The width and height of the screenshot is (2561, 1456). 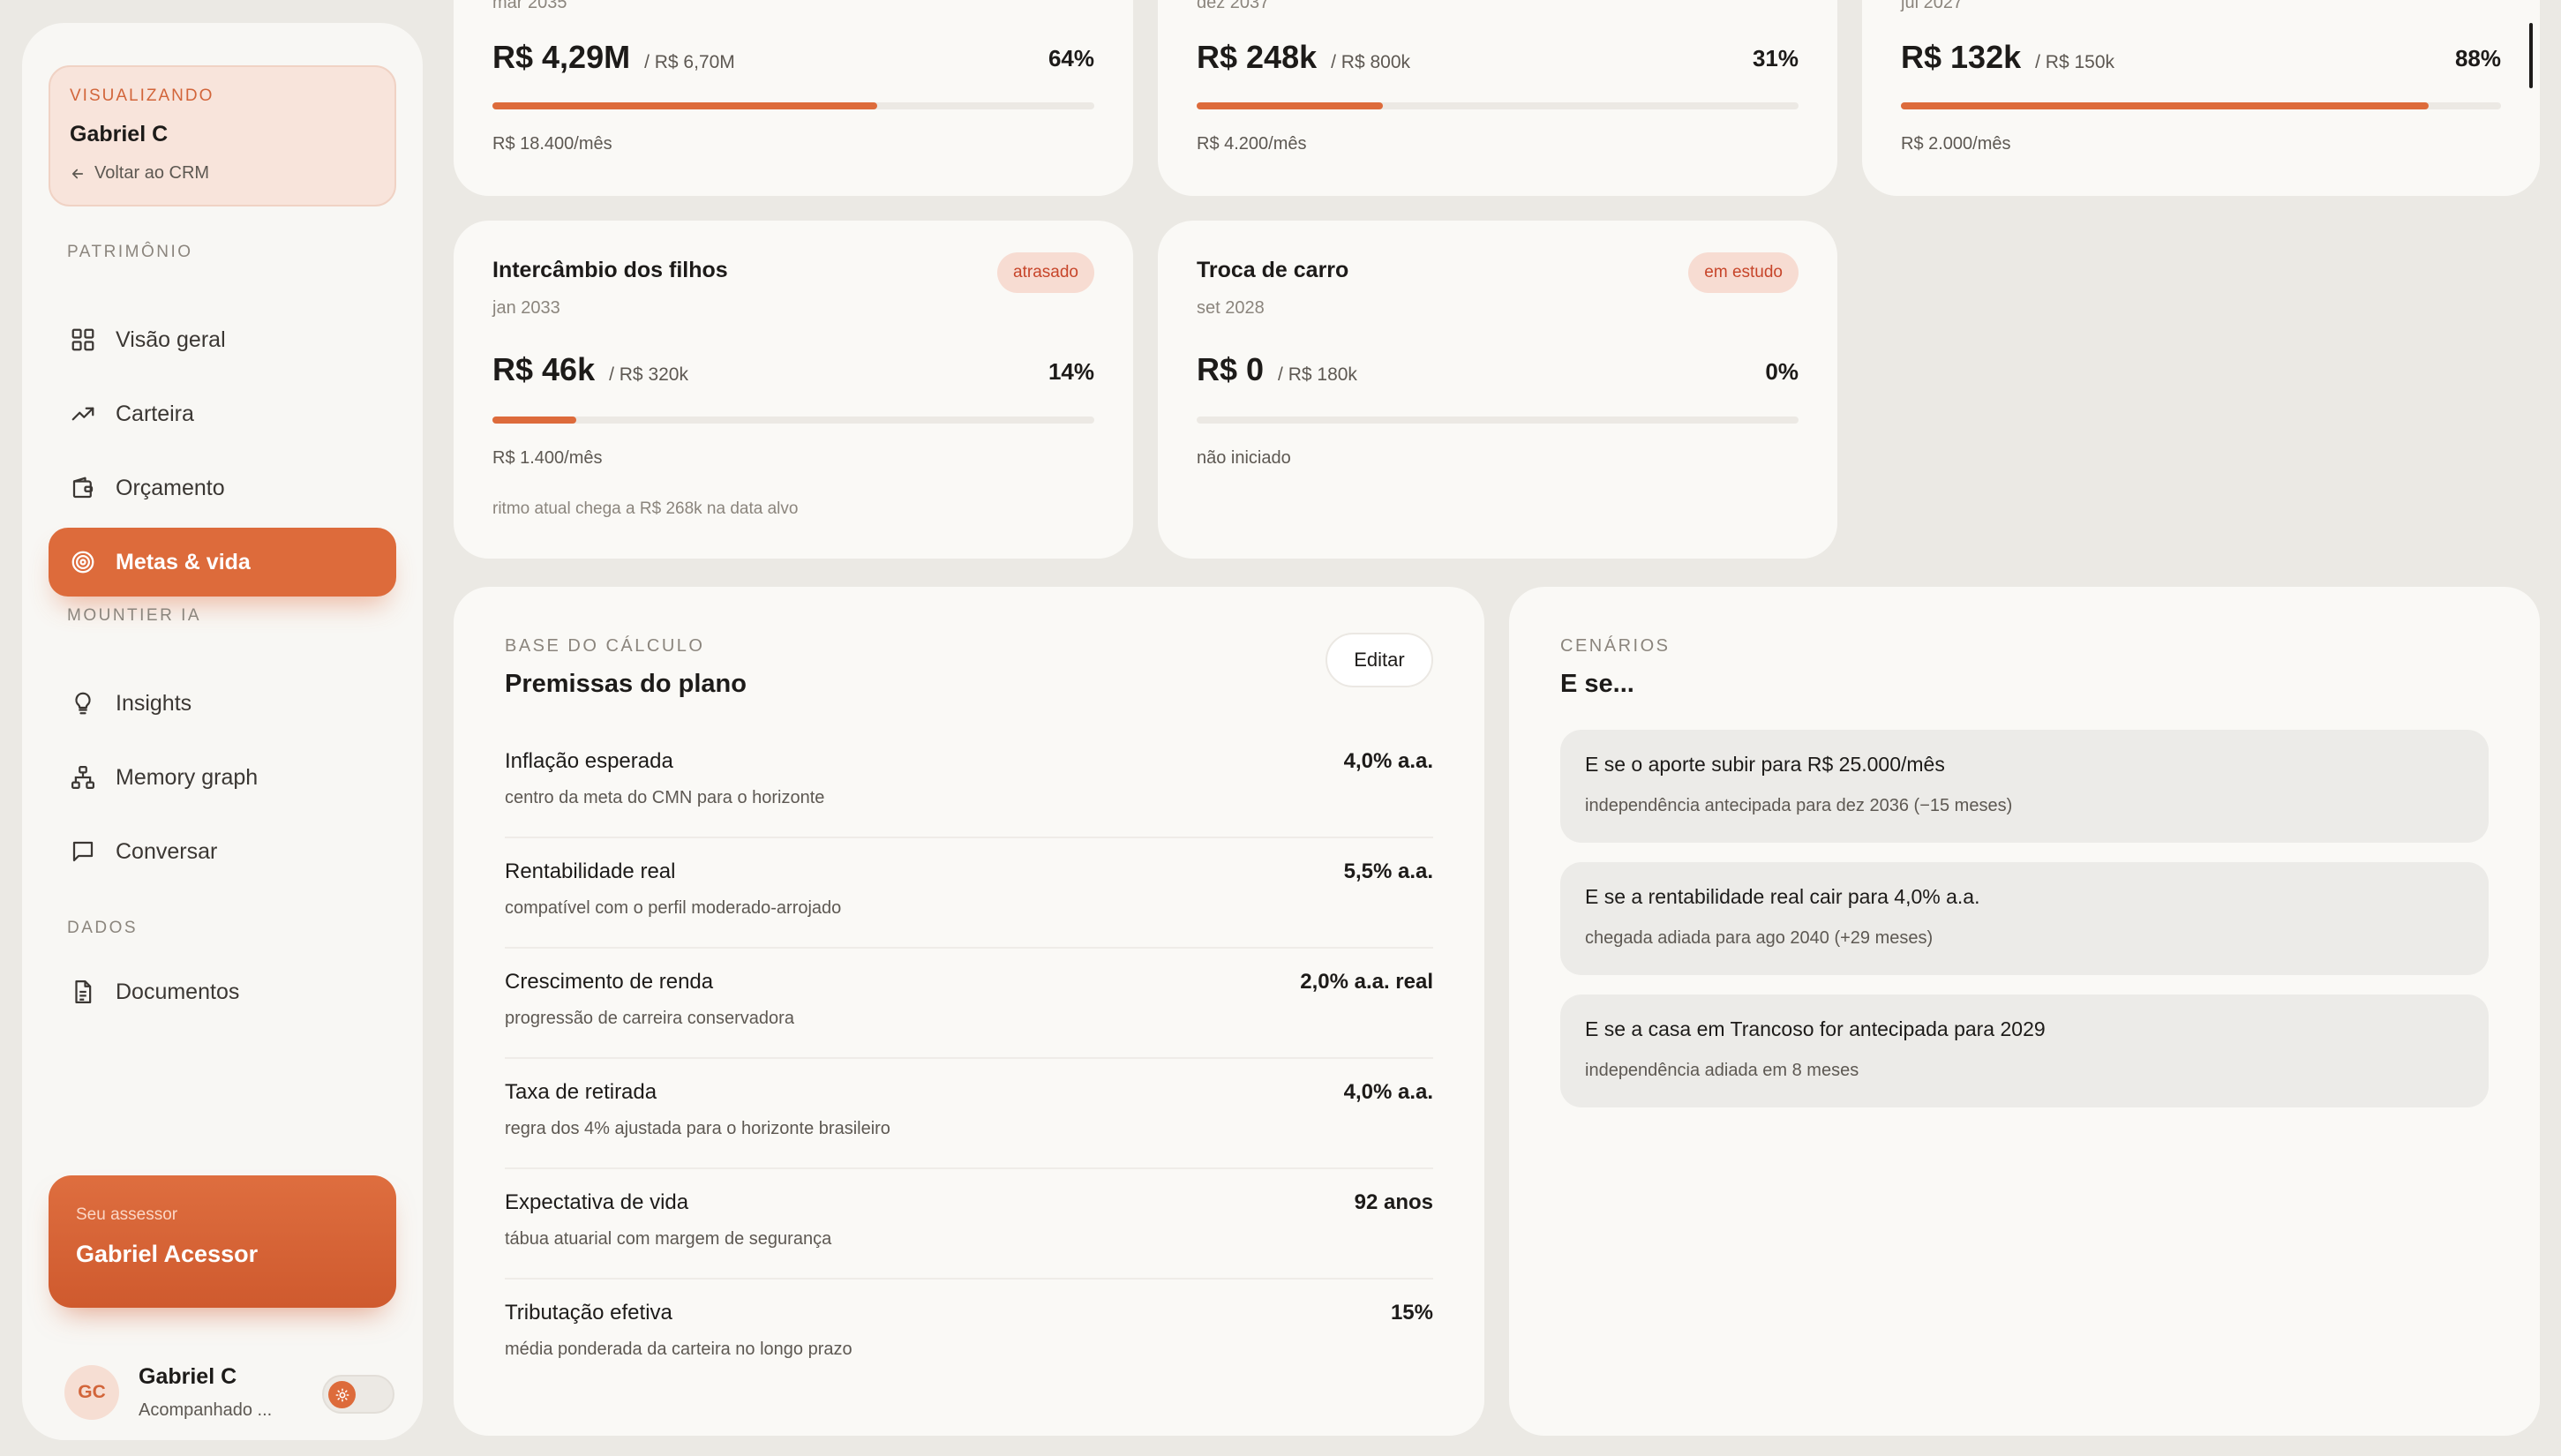 What do you see at coordinates (1366, 982) in the screenshot?
I see `assumption-value: 2,0% a.a. real` at bounding box center [1366, 982].